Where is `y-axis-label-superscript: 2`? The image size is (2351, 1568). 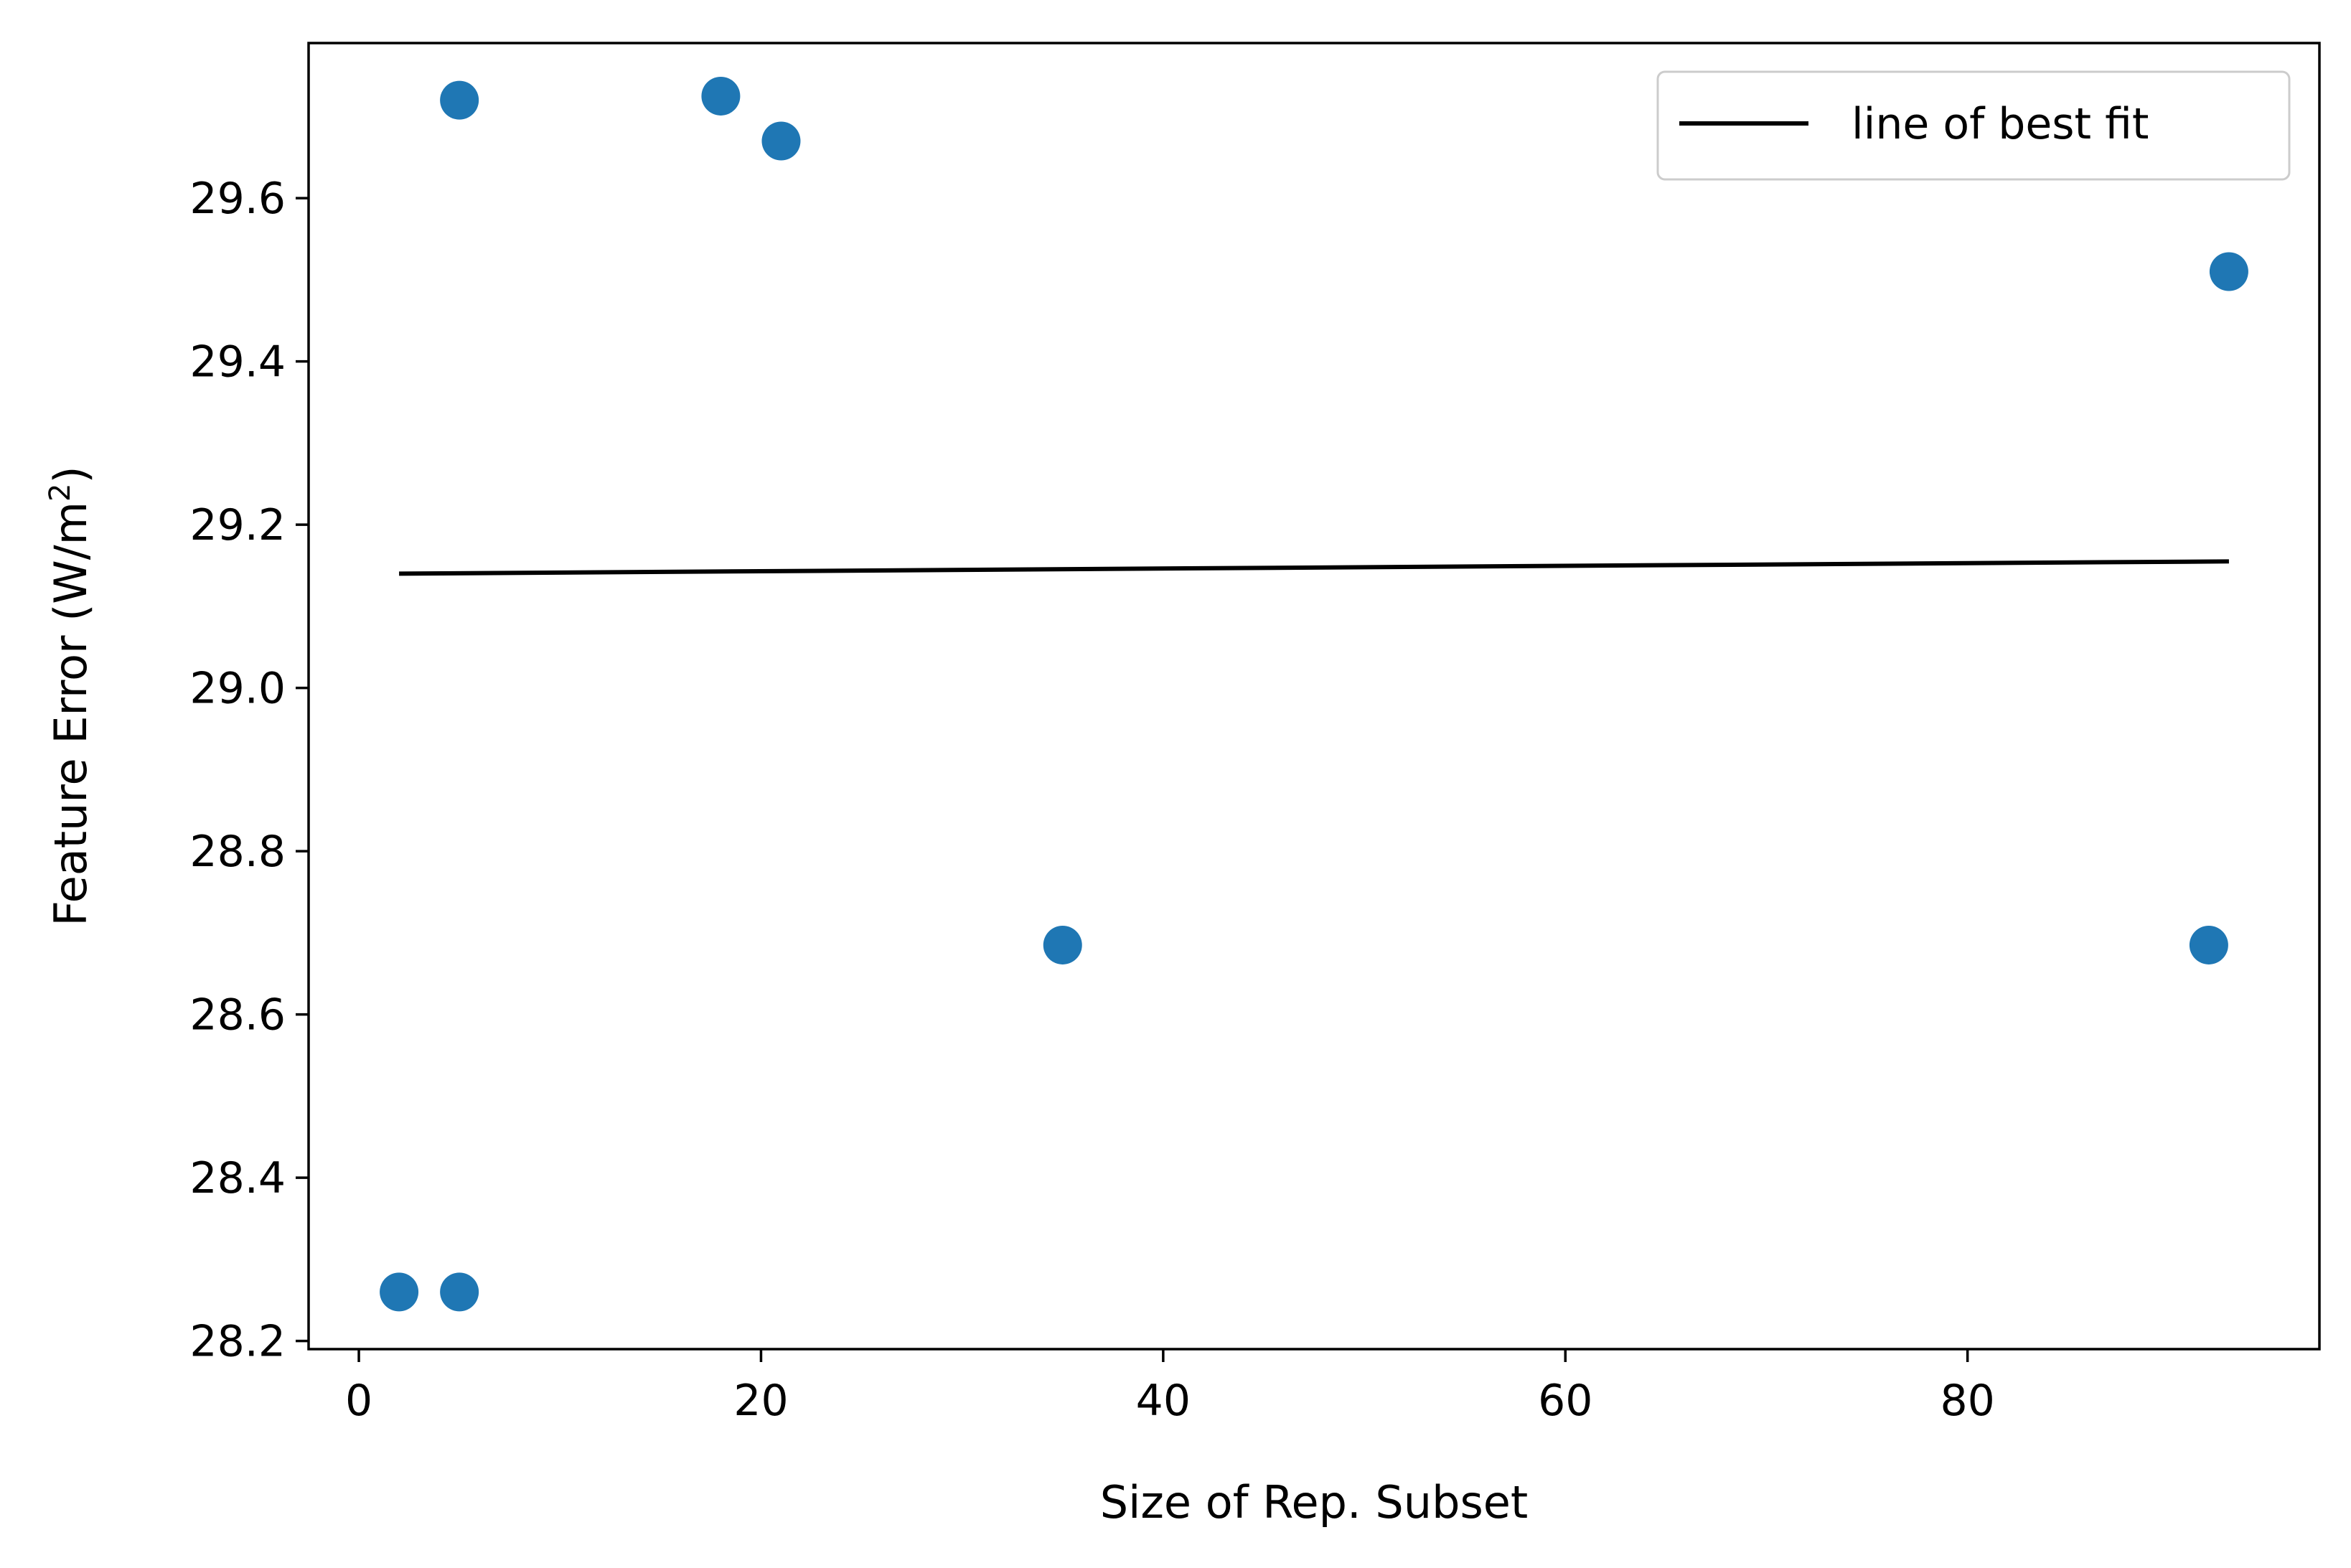 y-axis-label-superscript: 2 is located at coordinates (61, 493).